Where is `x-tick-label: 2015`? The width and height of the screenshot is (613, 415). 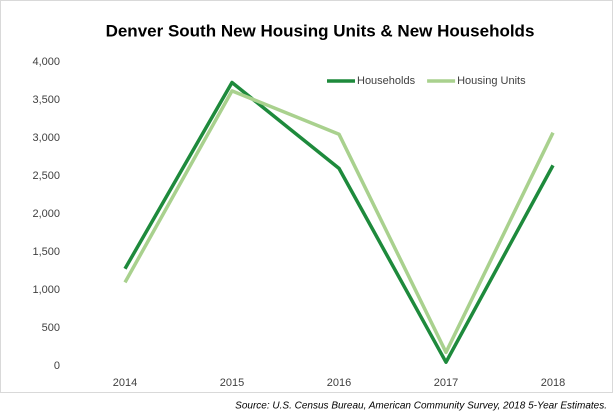 x-tick-label: 2015 is located at coordinates (232, 383).